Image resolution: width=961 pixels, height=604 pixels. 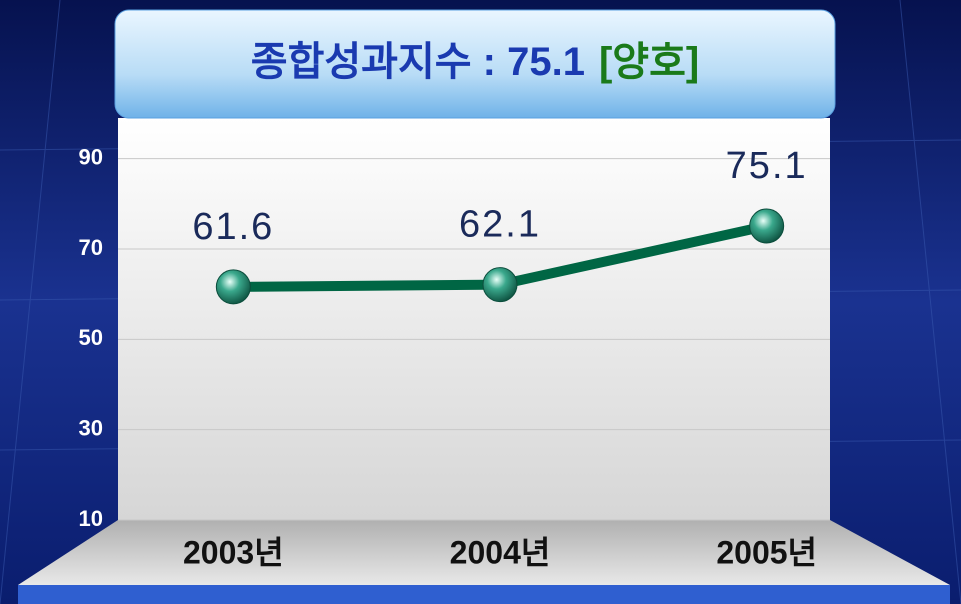 What do you see at coordinates (91, 427) in the screenshot?
I see `y-tick-label: 30` at bounding box center [91, 427].